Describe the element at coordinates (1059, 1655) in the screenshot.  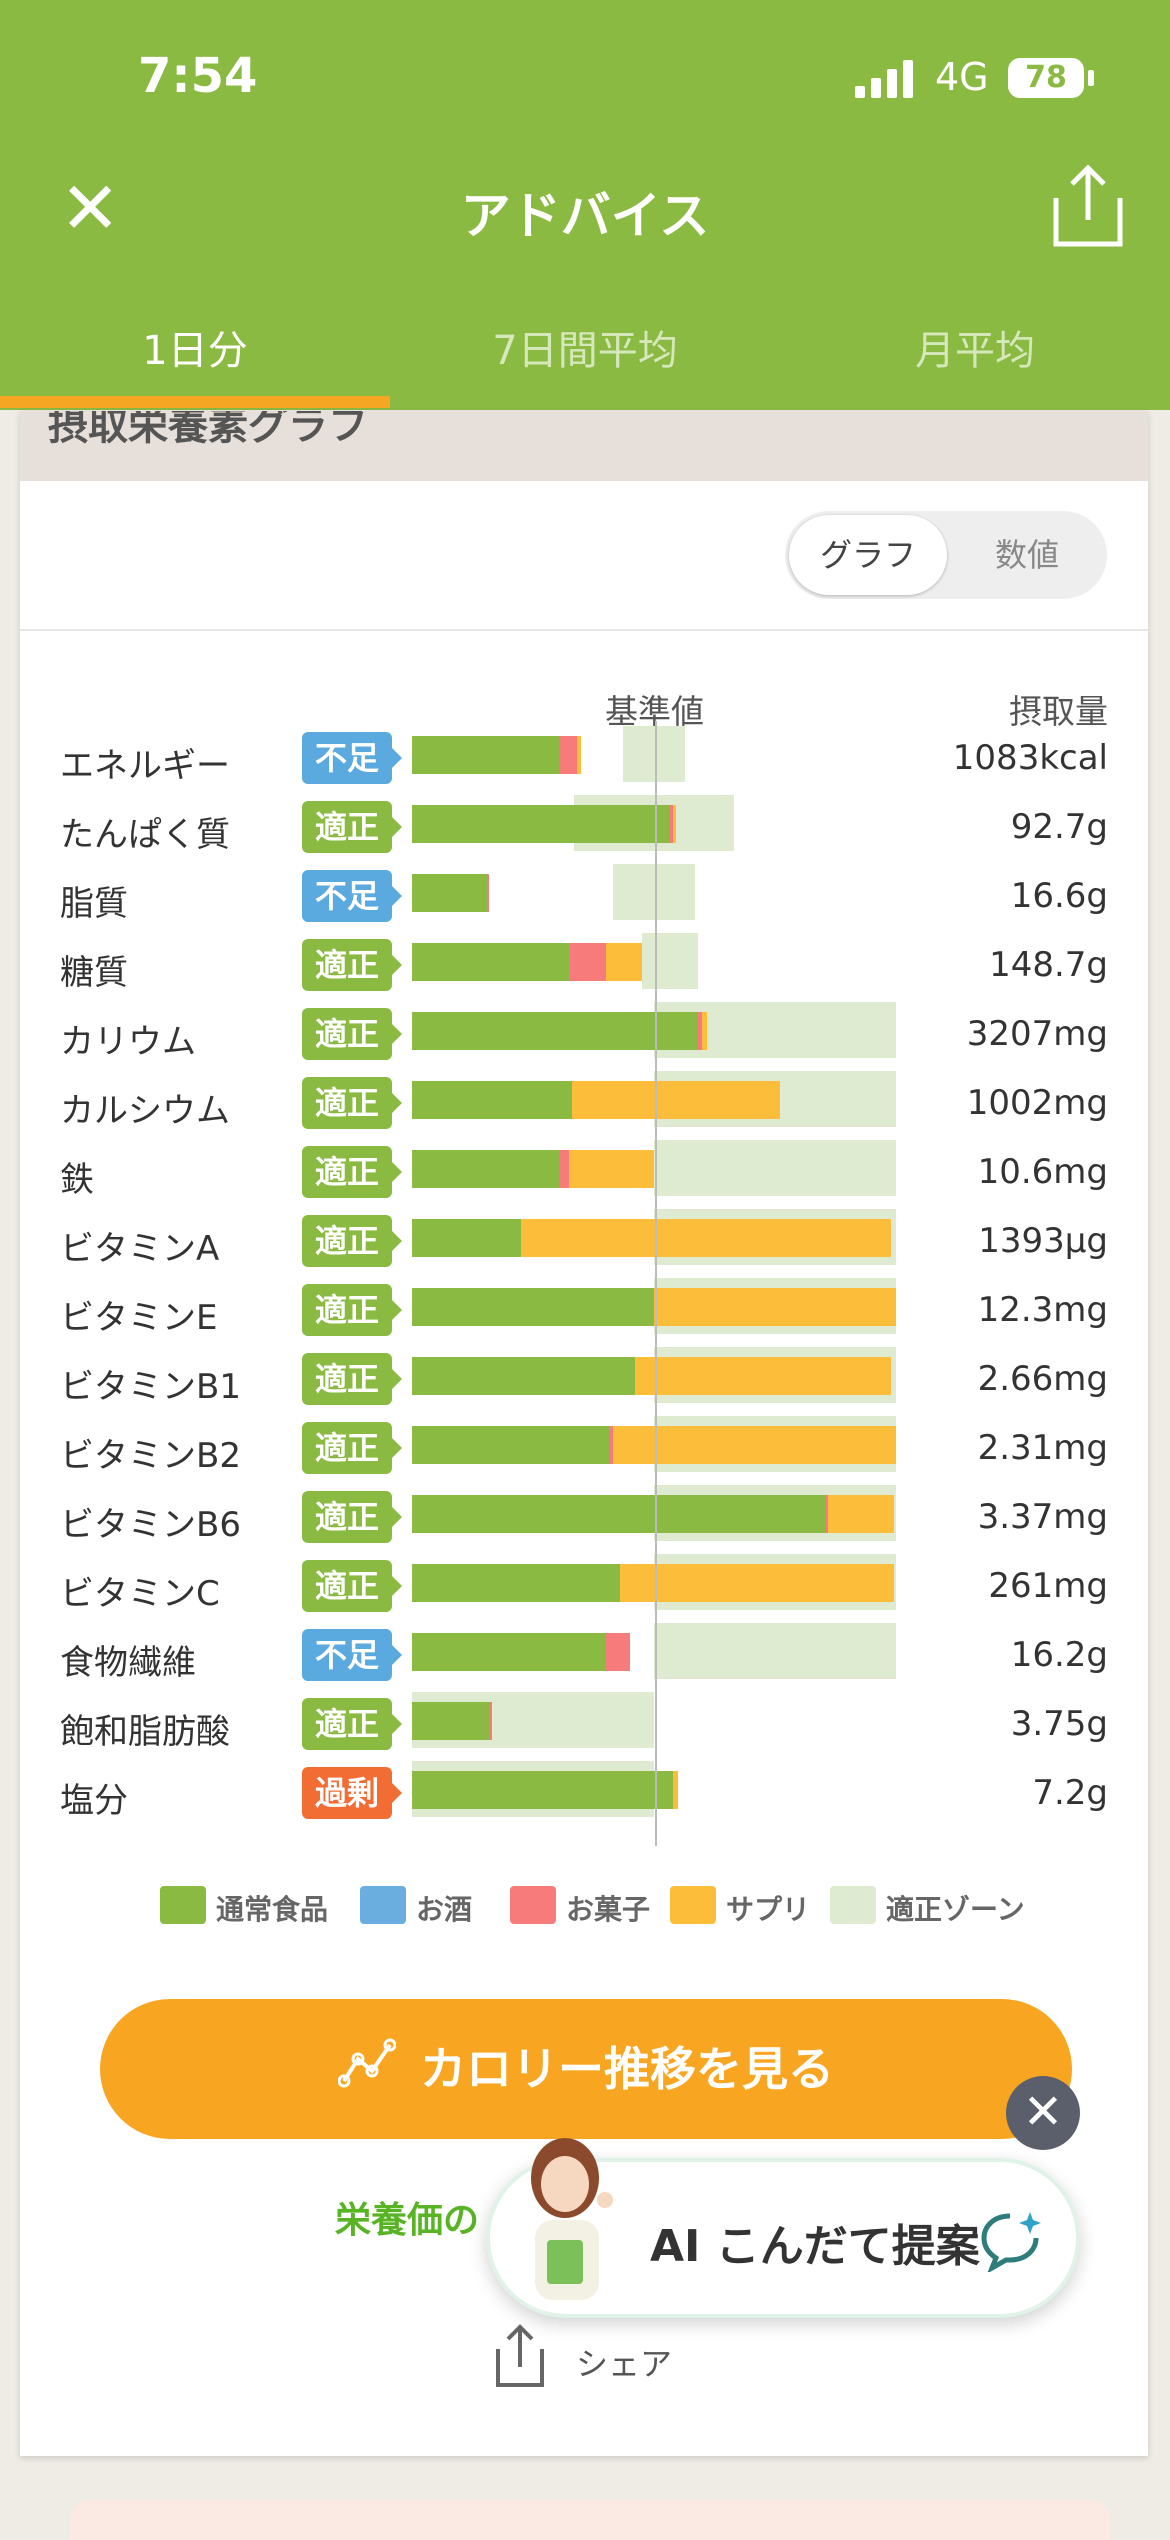
I see `intake-value: 16.2g` at that location.